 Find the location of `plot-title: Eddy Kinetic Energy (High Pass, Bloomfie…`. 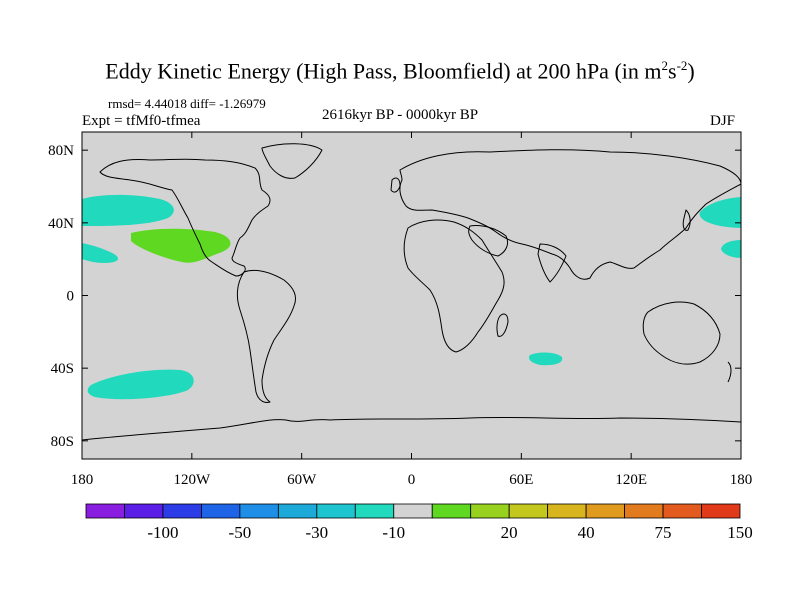

plot-title: Eddy Kinetic Energy (High Pass, Bloomfie… is located at coordinates (400, 71).